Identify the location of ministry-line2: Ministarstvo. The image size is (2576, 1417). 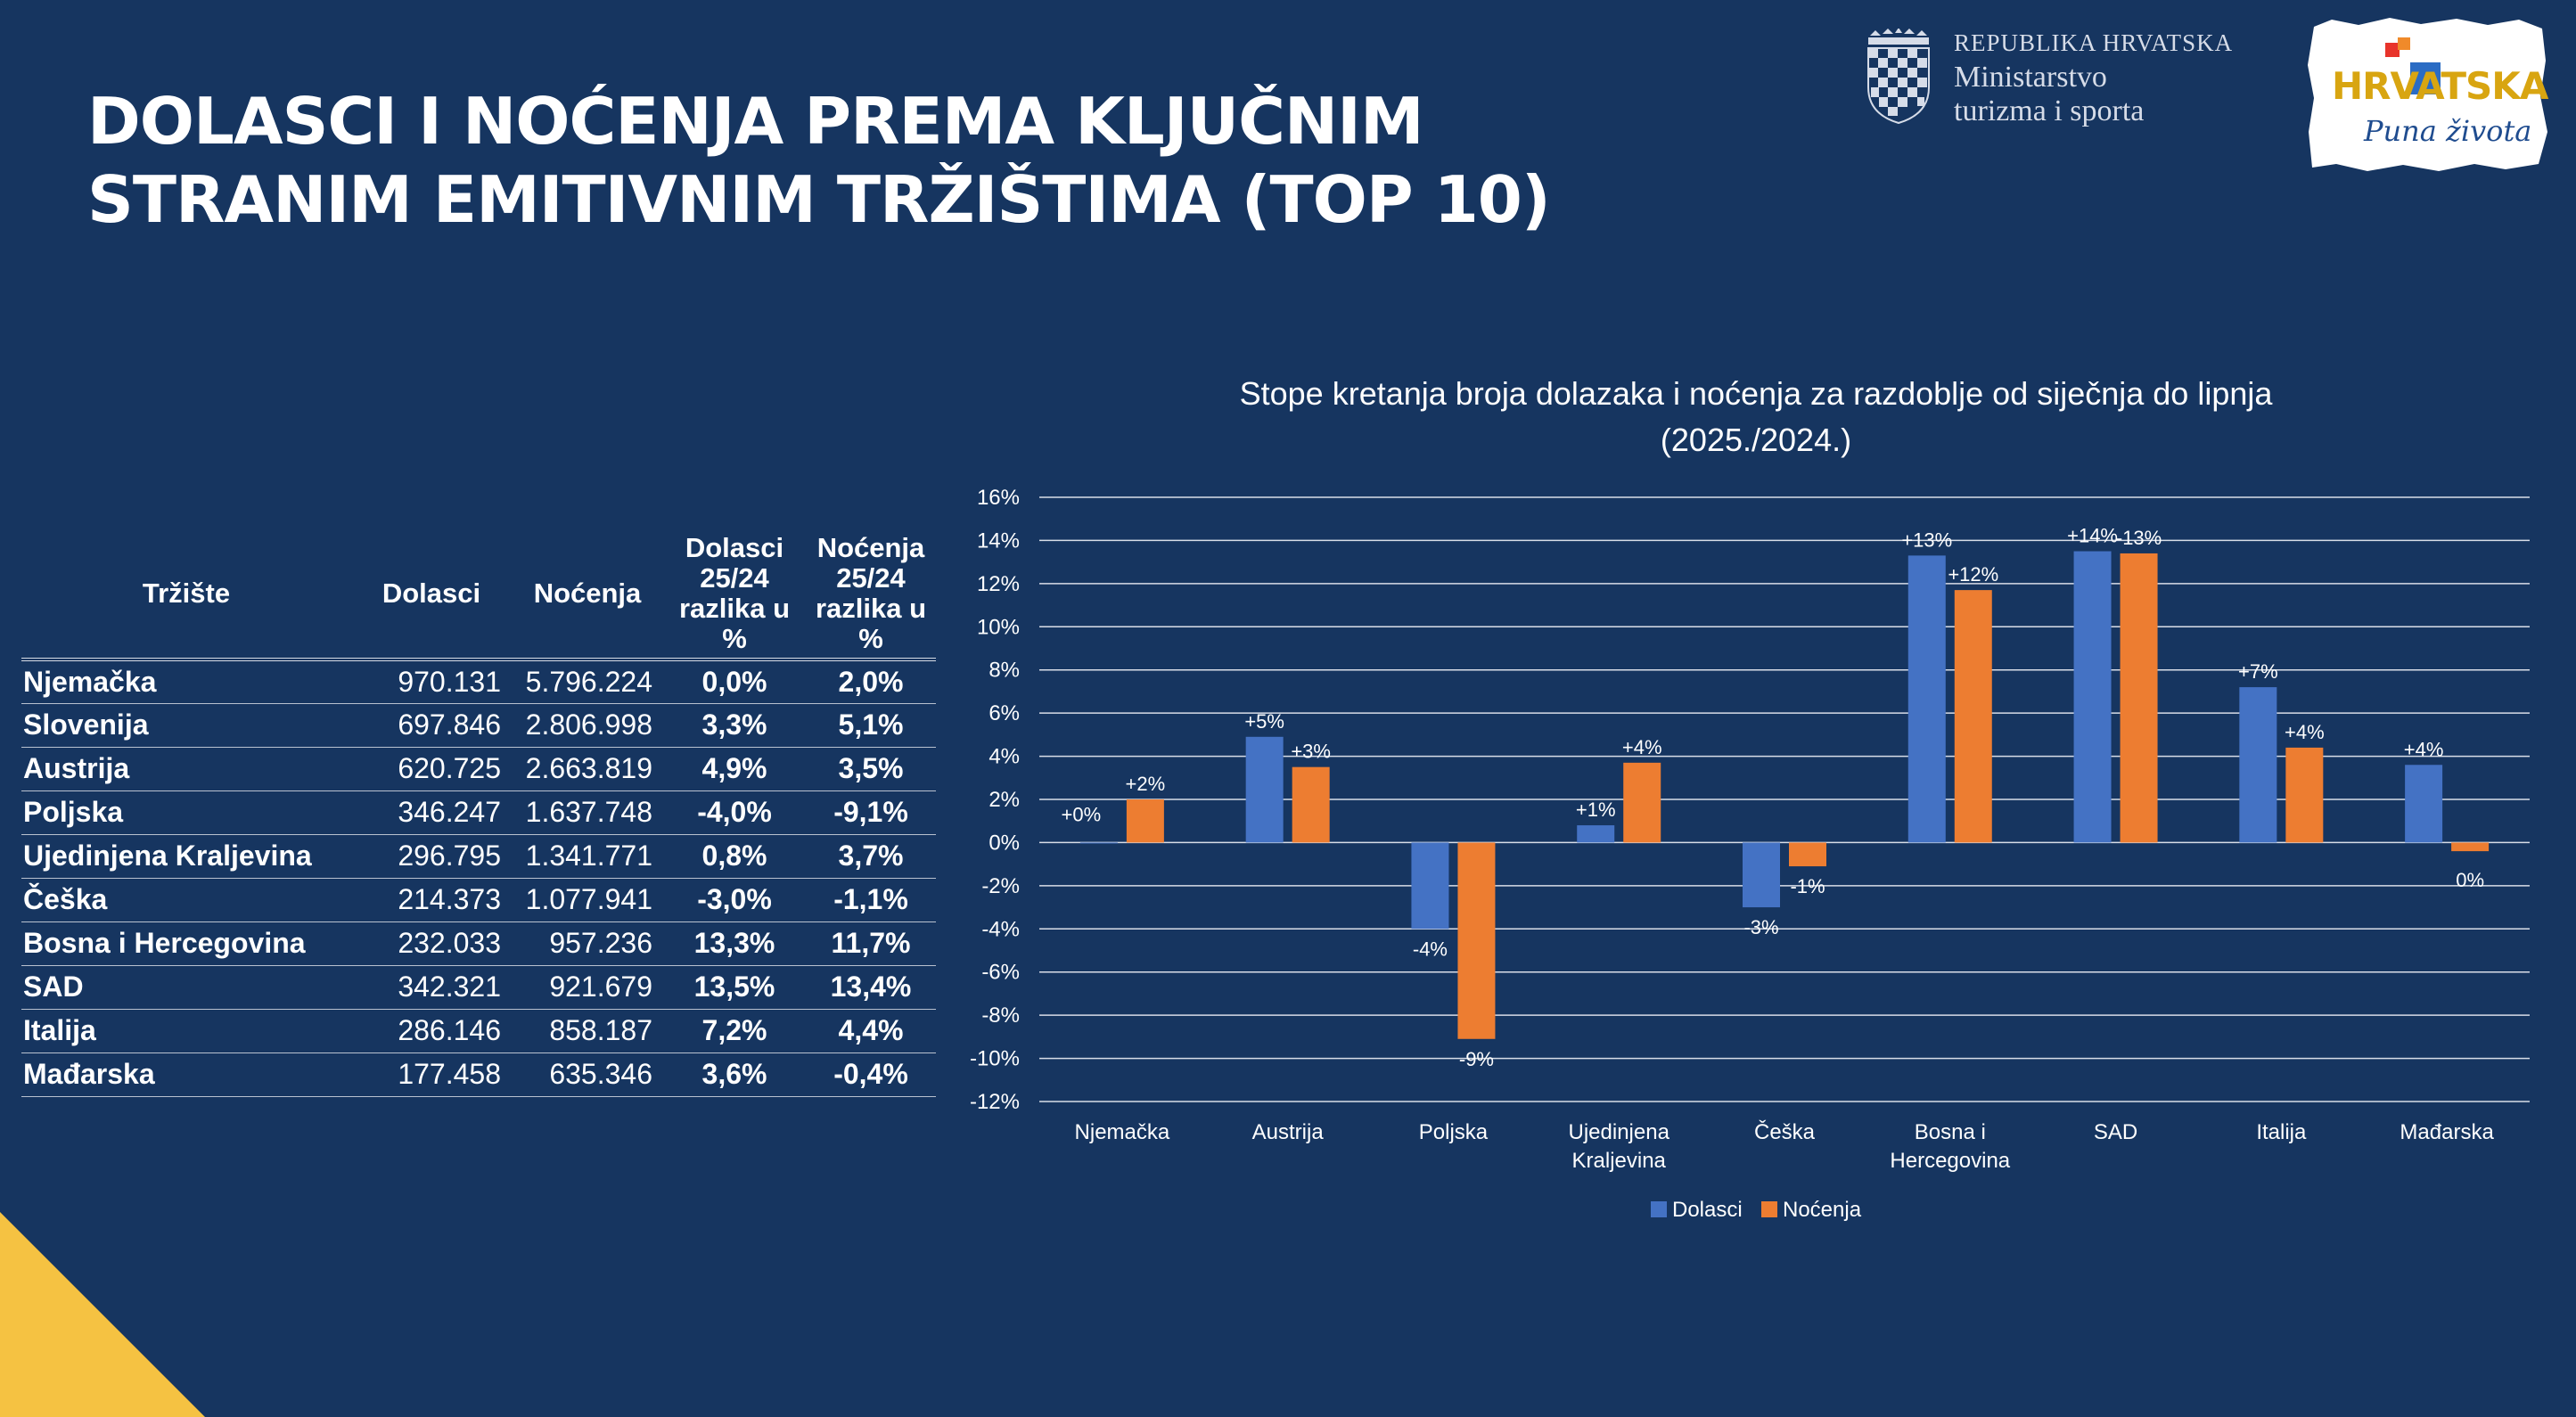
(2031, 77).